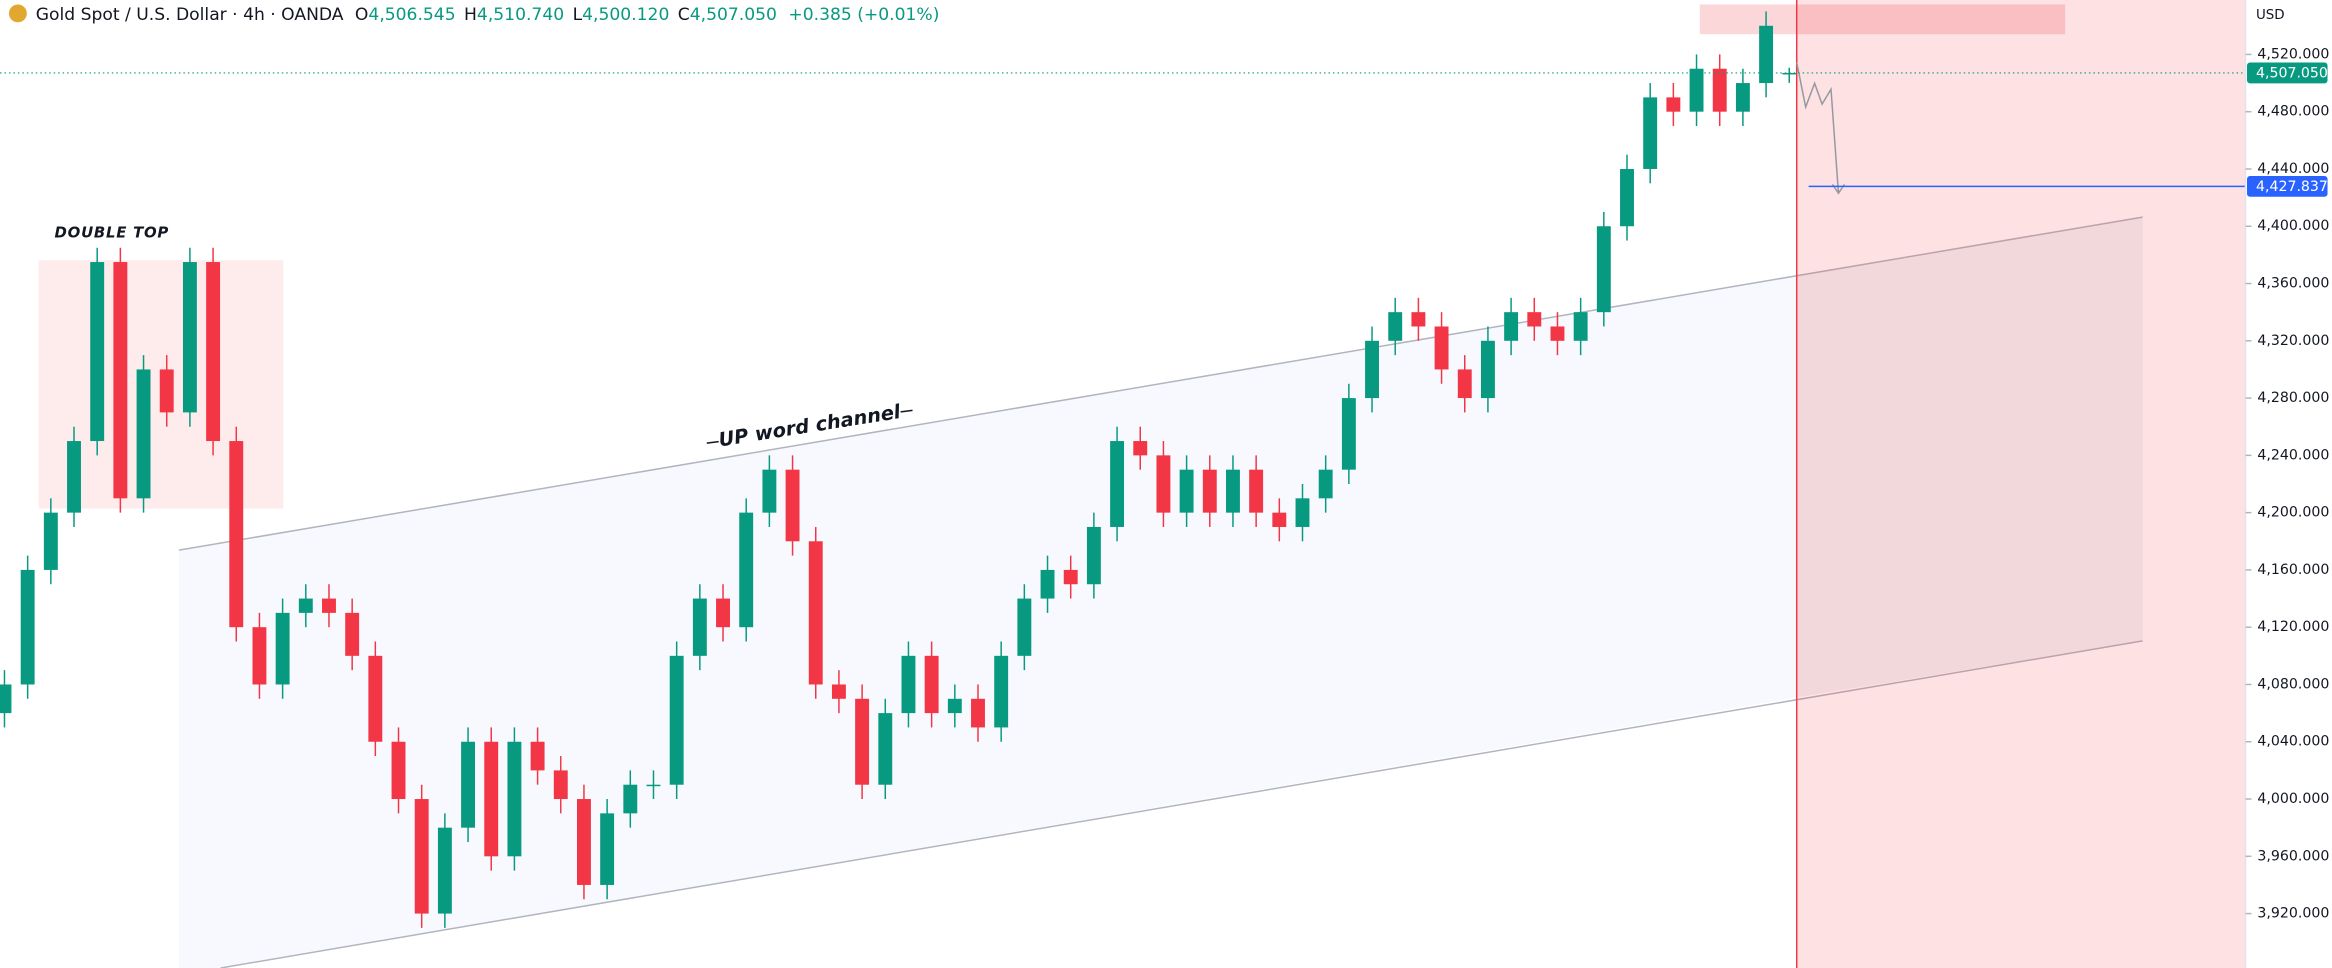  Describe the element at coordinates (2293, 742) in the screenshot. I see `y-tick-label: 4,040.000` at that location.